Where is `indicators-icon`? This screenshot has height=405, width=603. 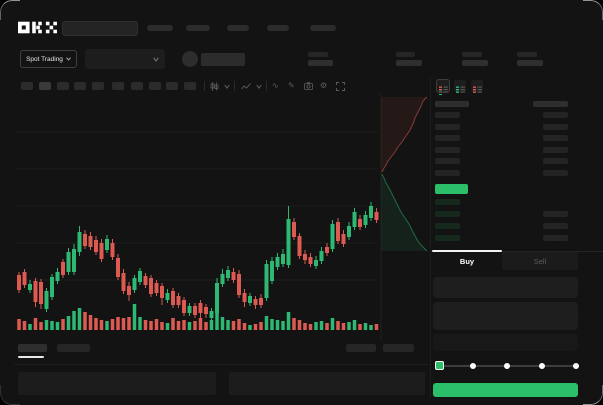 indicators-icon is located at coordinates (246, 86).